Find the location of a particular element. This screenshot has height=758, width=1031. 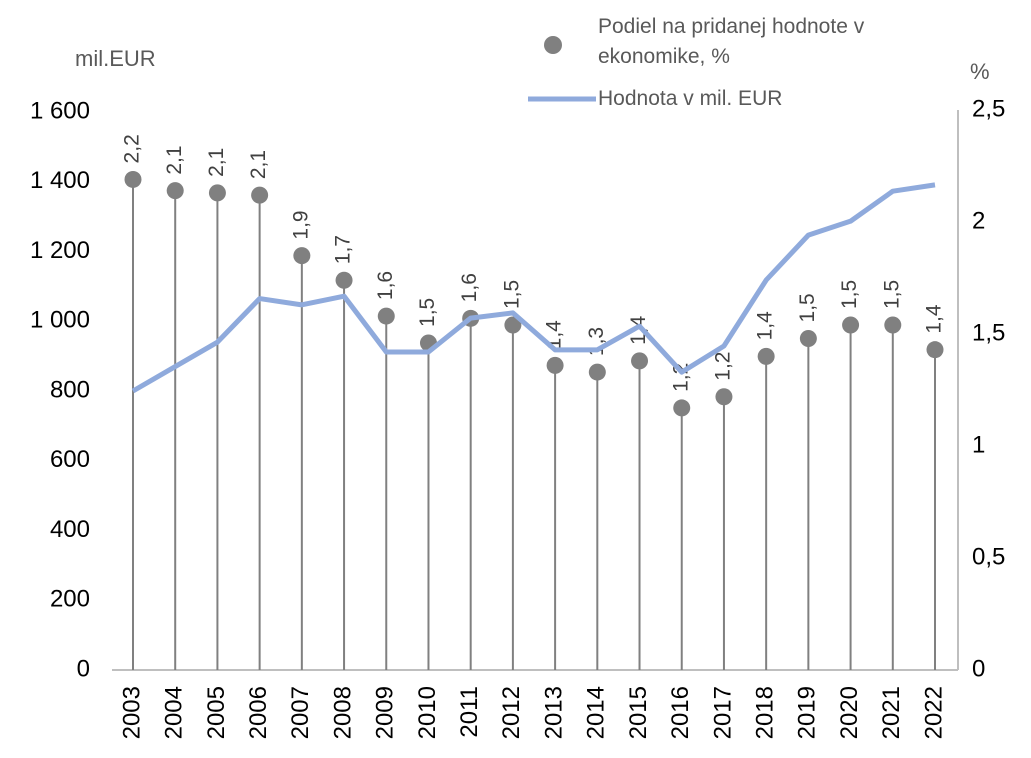

y-axis-label: mil.EUR is located at coordinates (115, 58).